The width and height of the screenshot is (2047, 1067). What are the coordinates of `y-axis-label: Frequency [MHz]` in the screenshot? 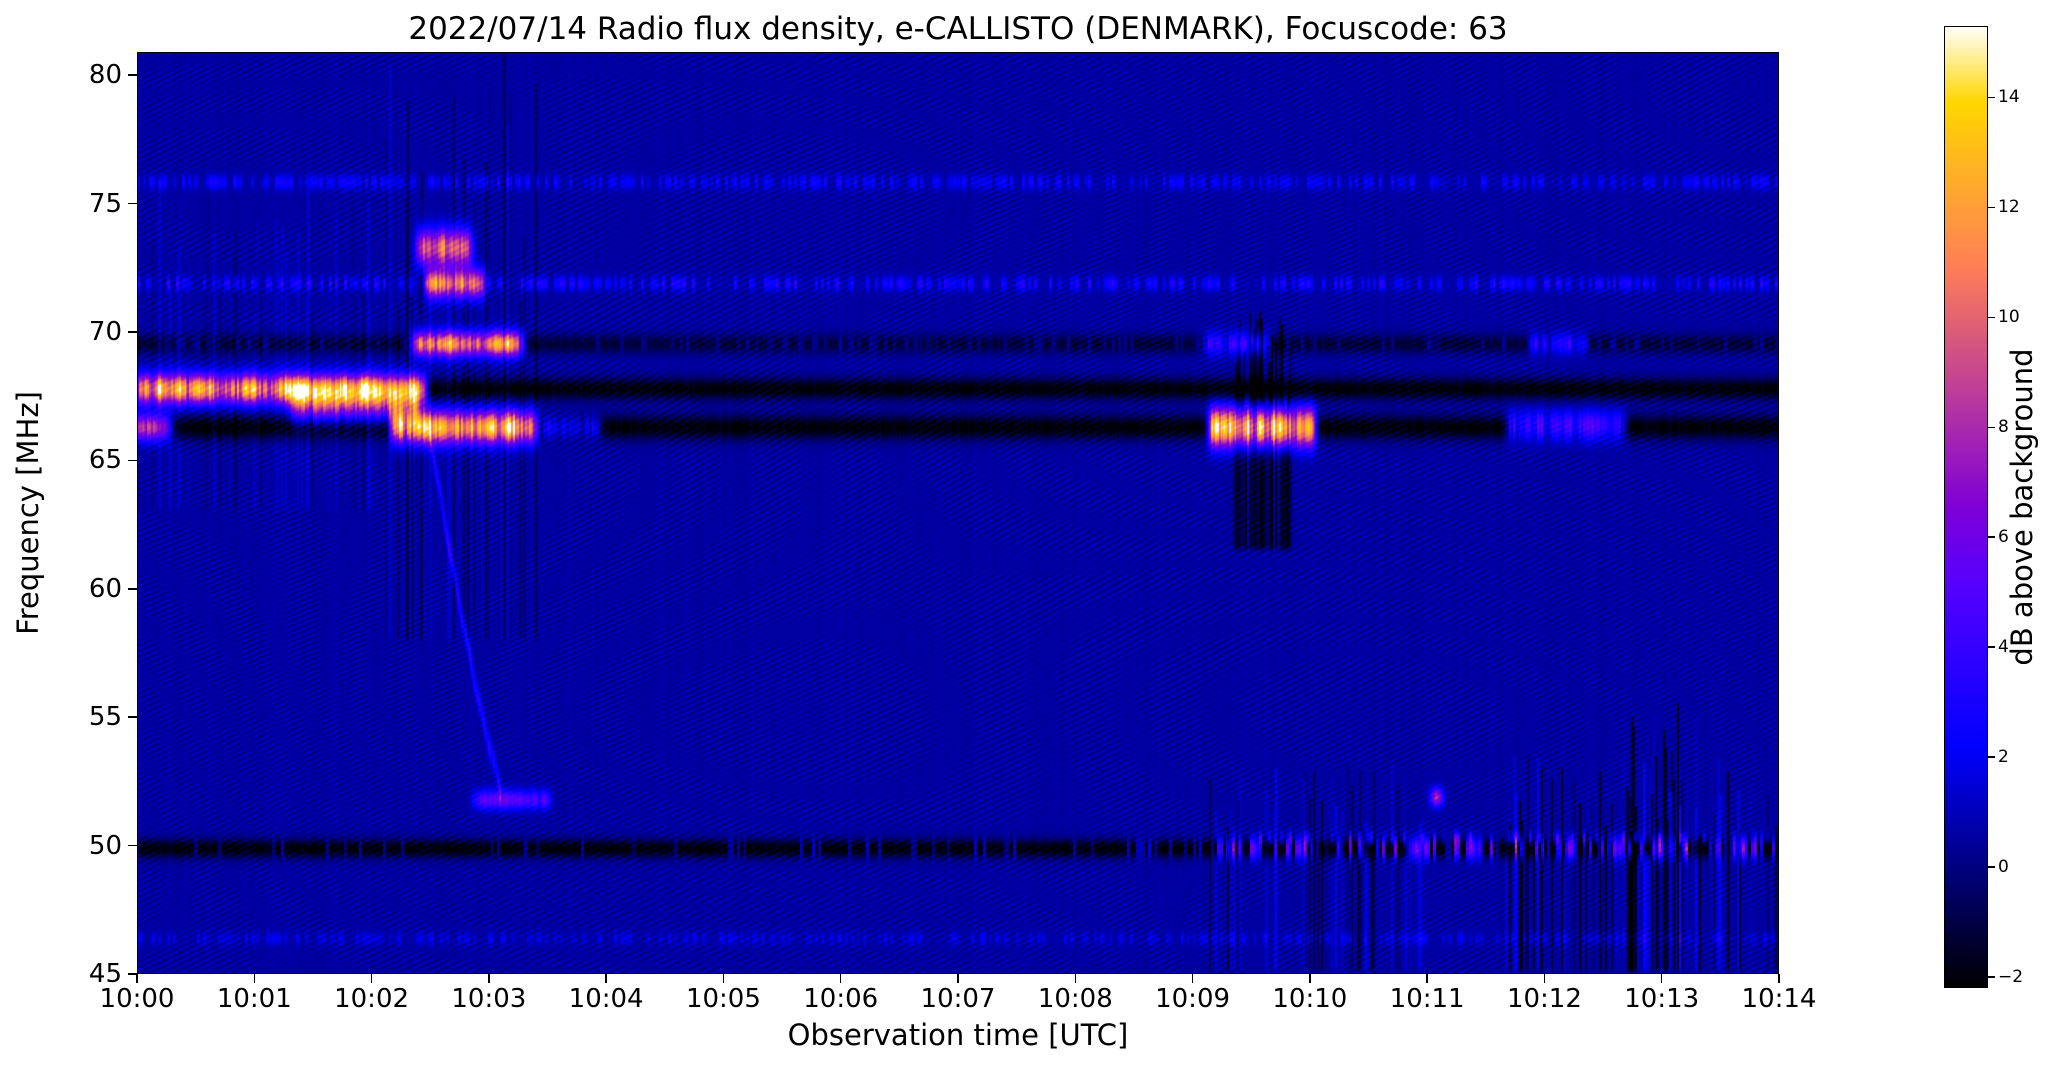 It's located at (28, 513).